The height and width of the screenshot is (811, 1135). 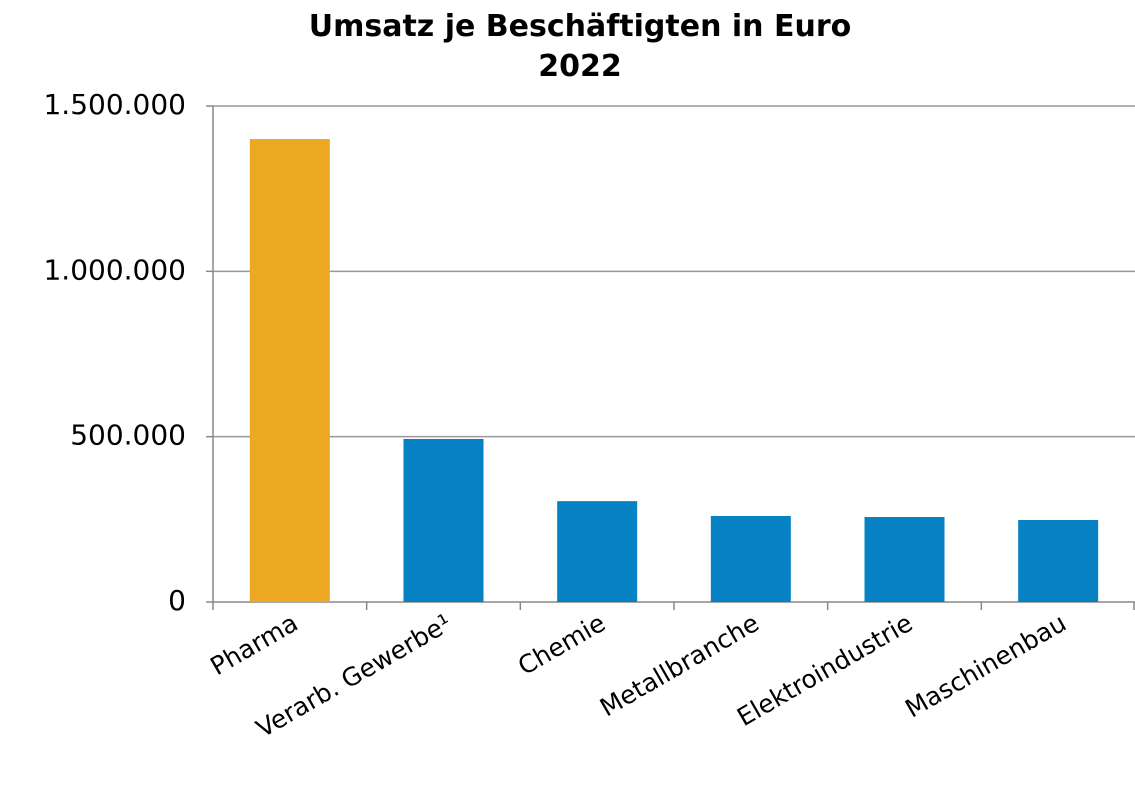 What do you see at coordinates (985, 665) in the screenshot?
I see `x-tick-label: Maschinenbau` at bounding box center [985, 665].